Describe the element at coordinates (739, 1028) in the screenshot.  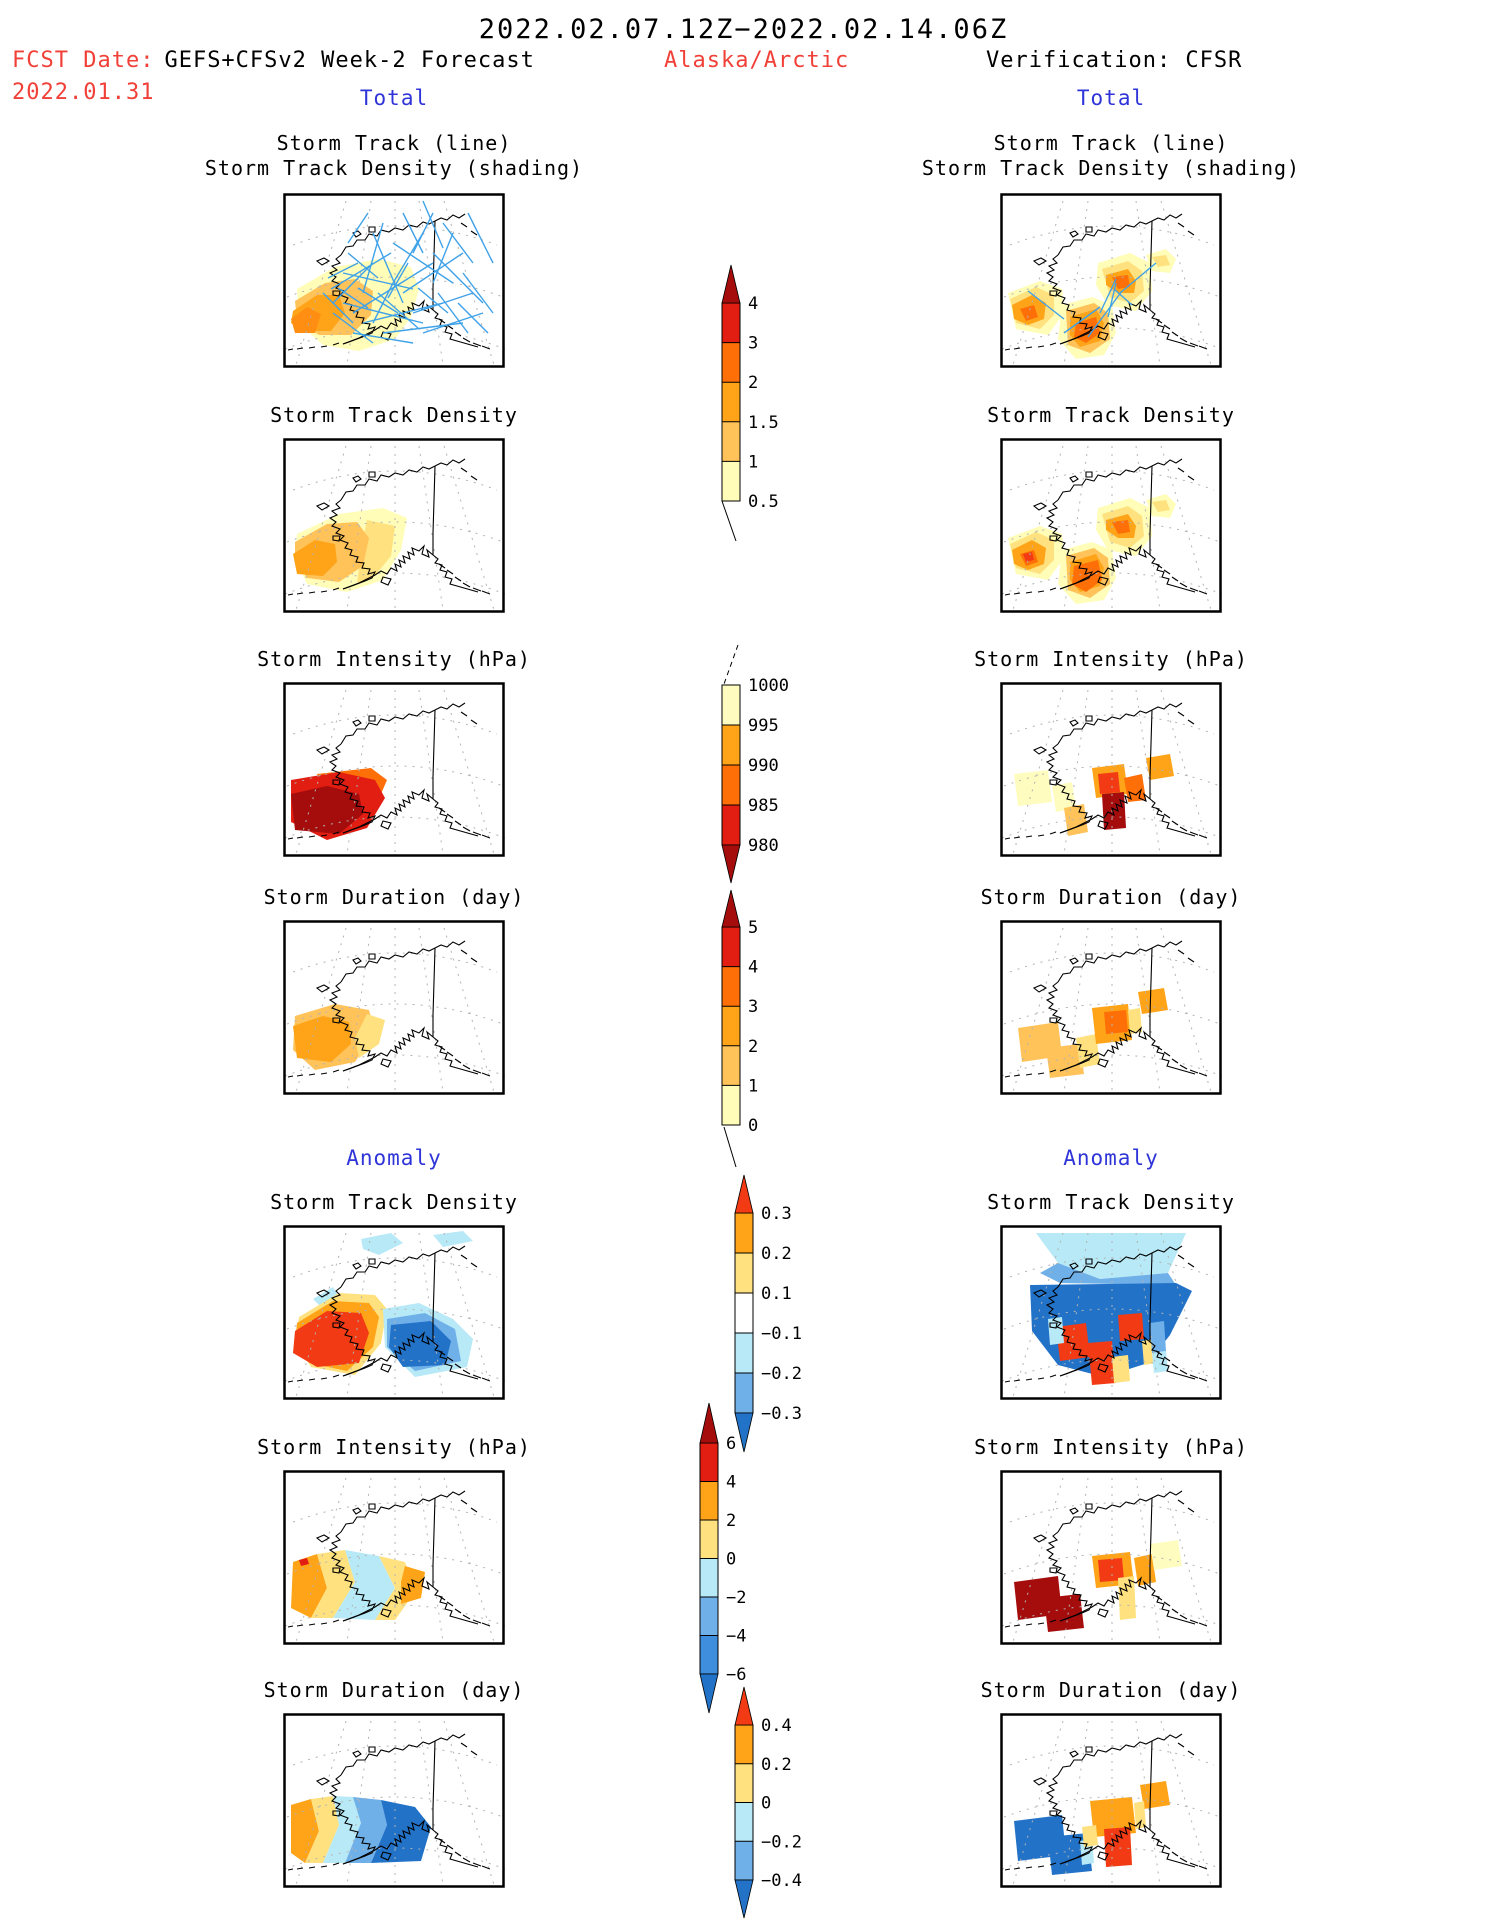
I see `colorbar-duration: 5 4 3 2 1 0` at that location.